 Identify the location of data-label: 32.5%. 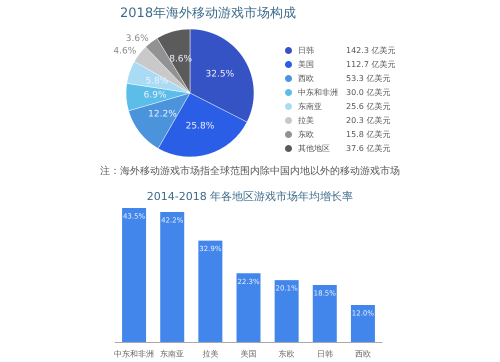
(220, 75).